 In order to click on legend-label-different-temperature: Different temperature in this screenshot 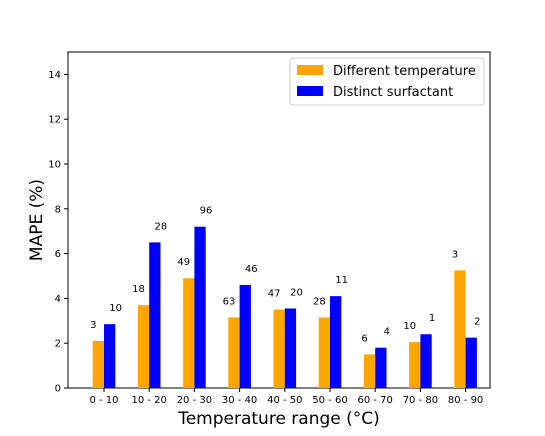, I will do `click(404, 71)`.